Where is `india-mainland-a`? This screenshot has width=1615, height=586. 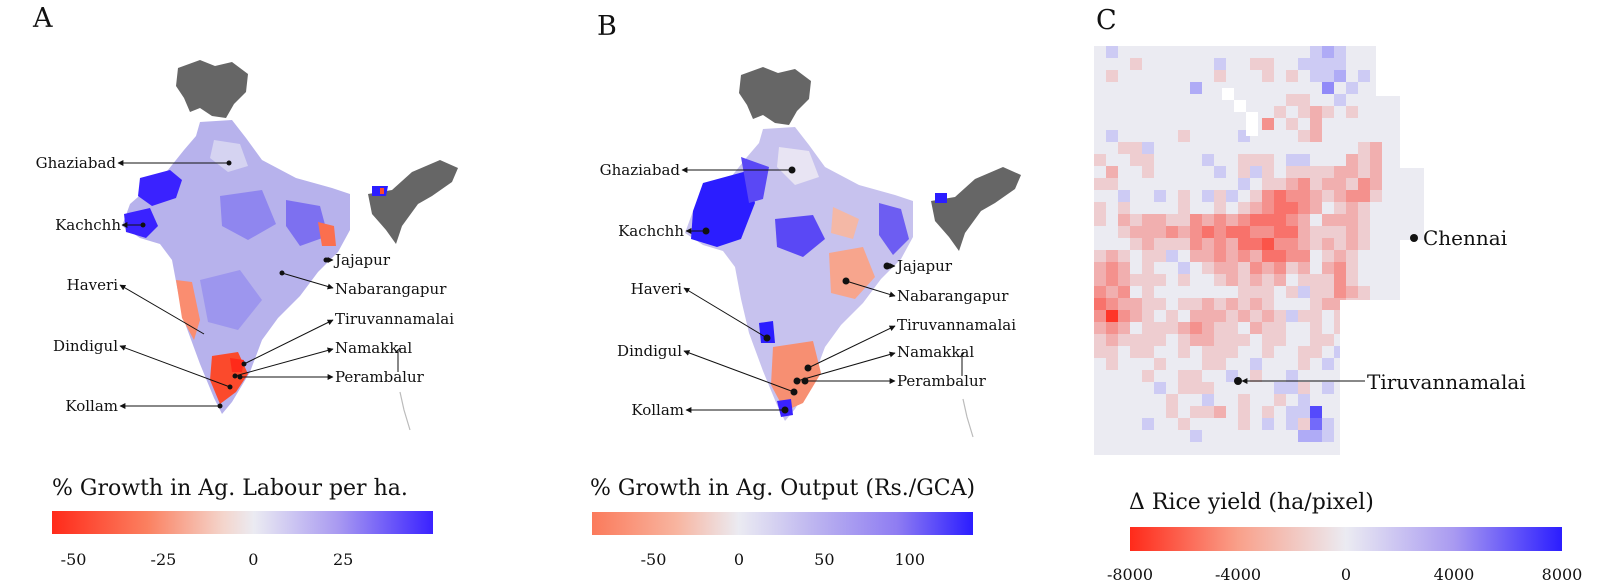
india-mainland-a is located at coordinates (236, 267).